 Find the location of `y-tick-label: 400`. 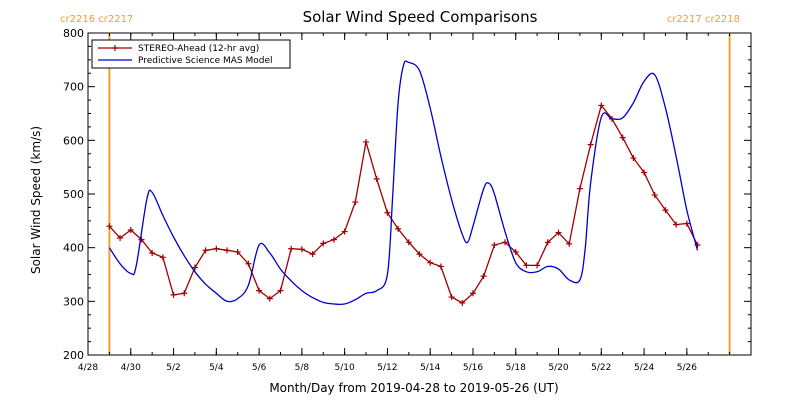

y-tick-label: 400 is located at coordinates (73, 248).